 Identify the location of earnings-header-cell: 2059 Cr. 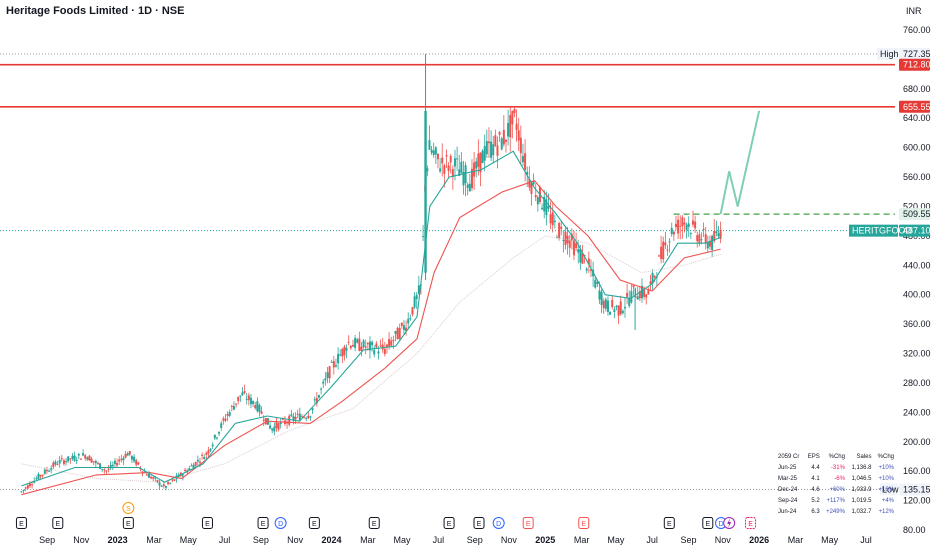
(789, 457).